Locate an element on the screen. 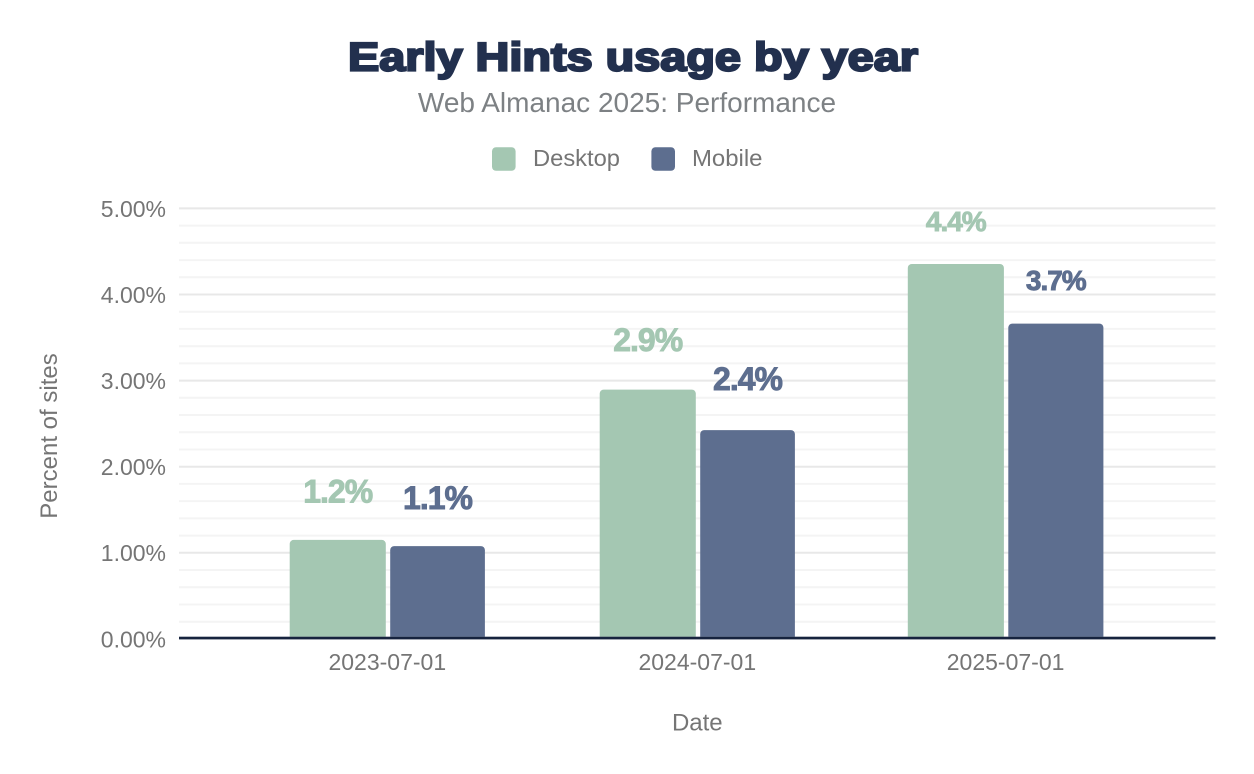 The width and height of the screenshot is (1254, 774). svg-text: 2.4% is located at coordinates (747, 379).